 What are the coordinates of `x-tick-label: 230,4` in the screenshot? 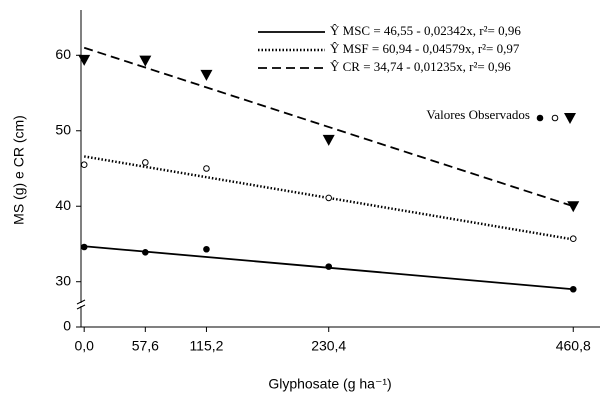 It's located at (328, 346).